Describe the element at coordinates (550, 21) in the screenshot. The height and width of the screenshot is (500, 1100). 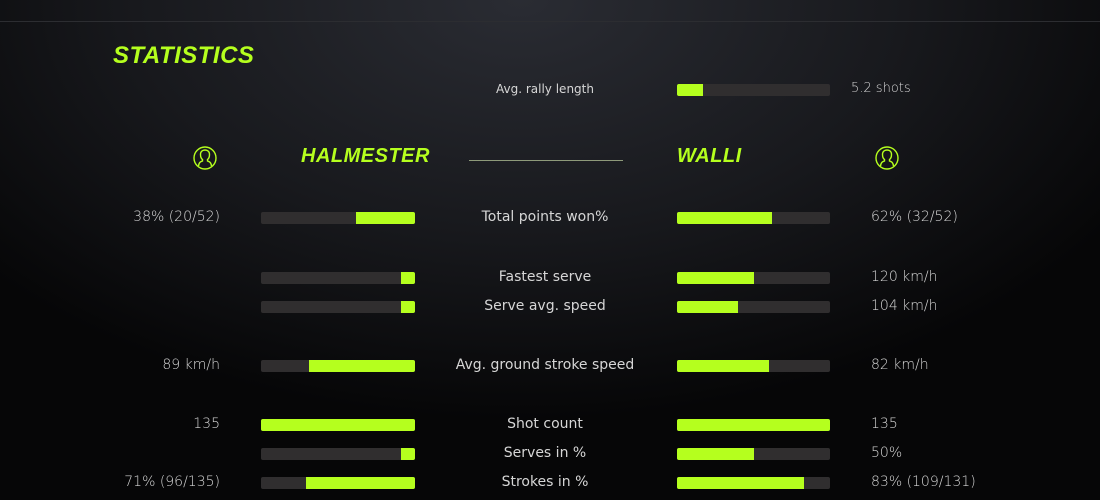
I see `top-divider` at that location.